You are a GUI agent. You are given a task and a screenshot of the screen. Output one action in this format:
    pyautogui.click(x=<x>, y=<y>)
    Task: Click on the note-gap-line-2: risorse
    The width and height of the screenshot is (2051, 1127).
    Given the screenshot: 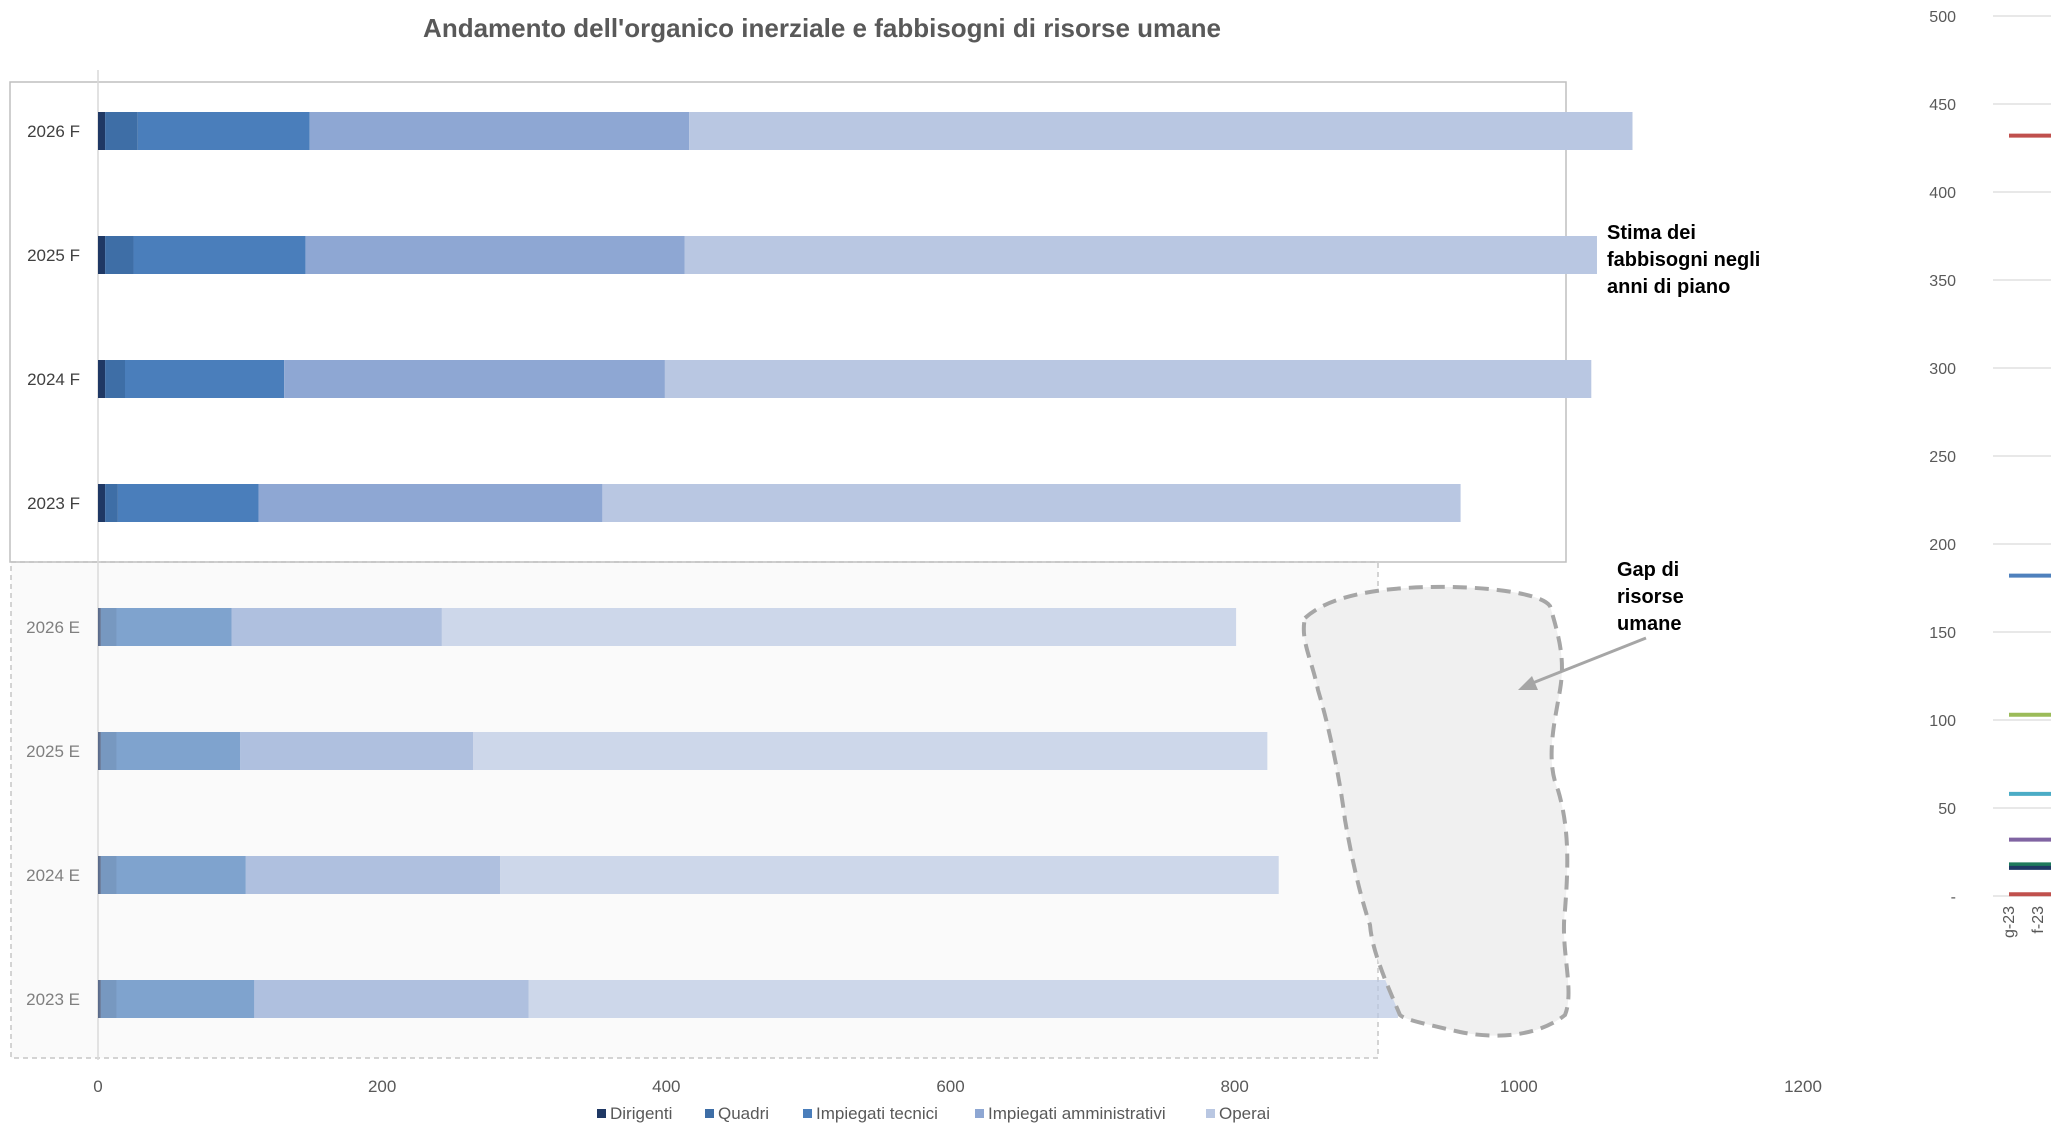 What is the action you would take?
    pyautogui.click(x=1650, y=597)
    